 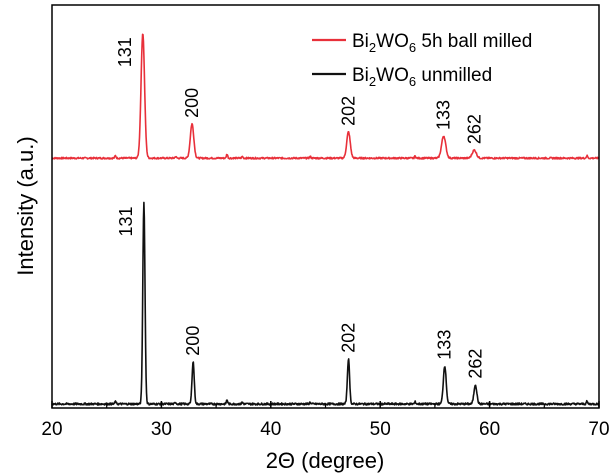 What do you see at coordinates (442, 43) in the screenshot?
I see `legend-label-0: Bi2WO6 5h ball milled` at bounding box center [442, 43].